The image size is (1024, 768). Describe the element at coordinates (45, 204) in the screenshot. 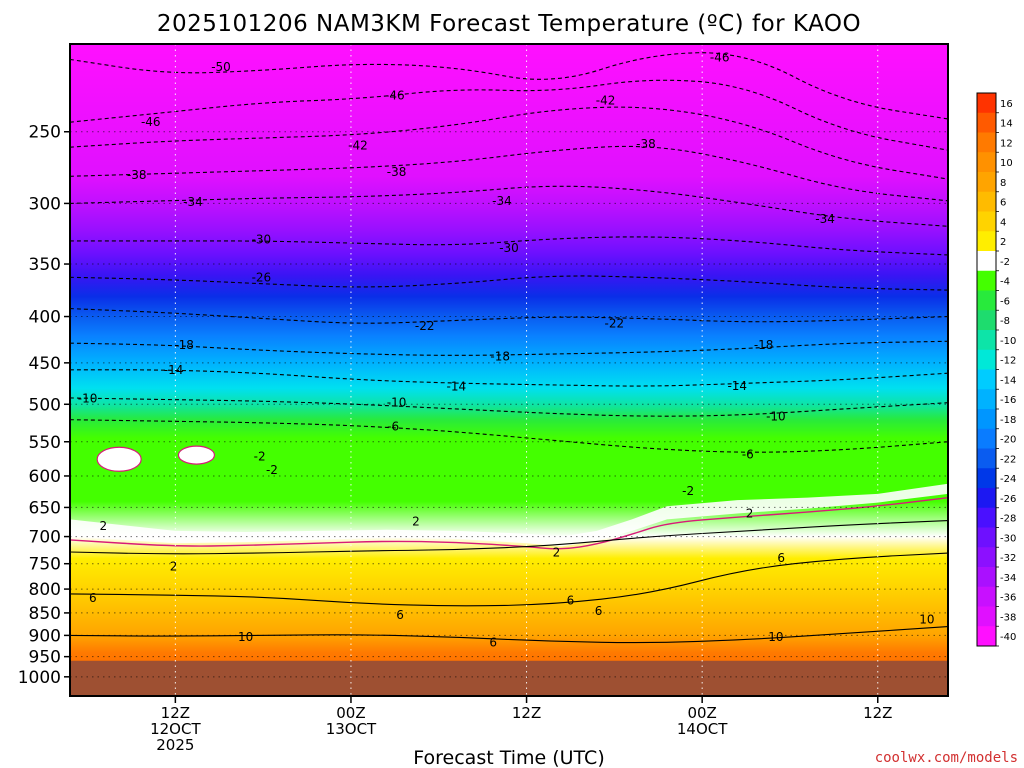

I see `y-tick-label: 300` at that location.